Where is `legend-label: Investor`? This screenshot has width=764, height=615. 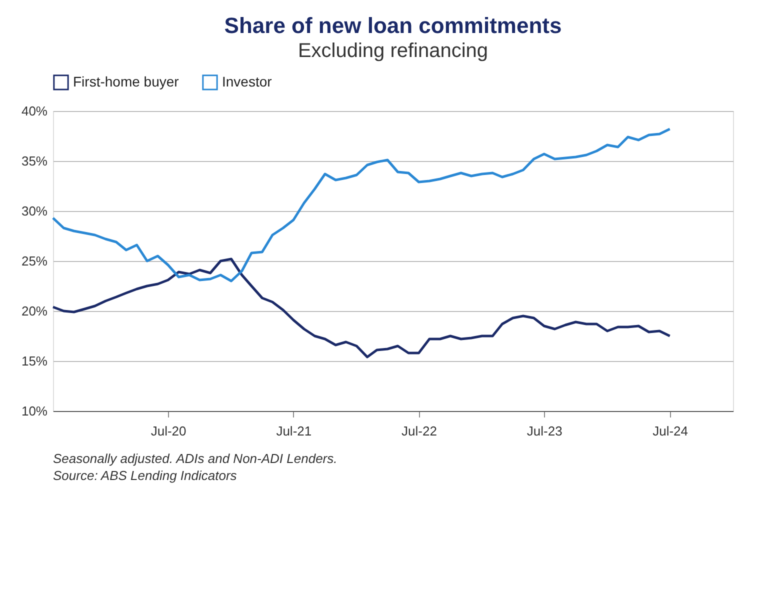
legend-label: Investor is located at coordinates (247, 81).